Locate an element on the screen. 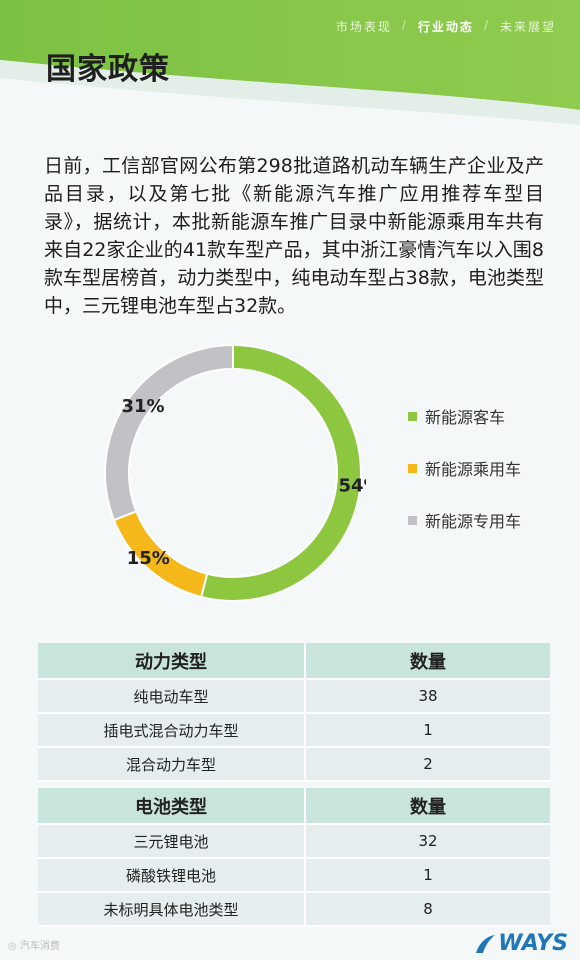 The height and width of the screenshot is (960, 580). watermark-text: 汽车消费 is located at coordinates (39, 946).